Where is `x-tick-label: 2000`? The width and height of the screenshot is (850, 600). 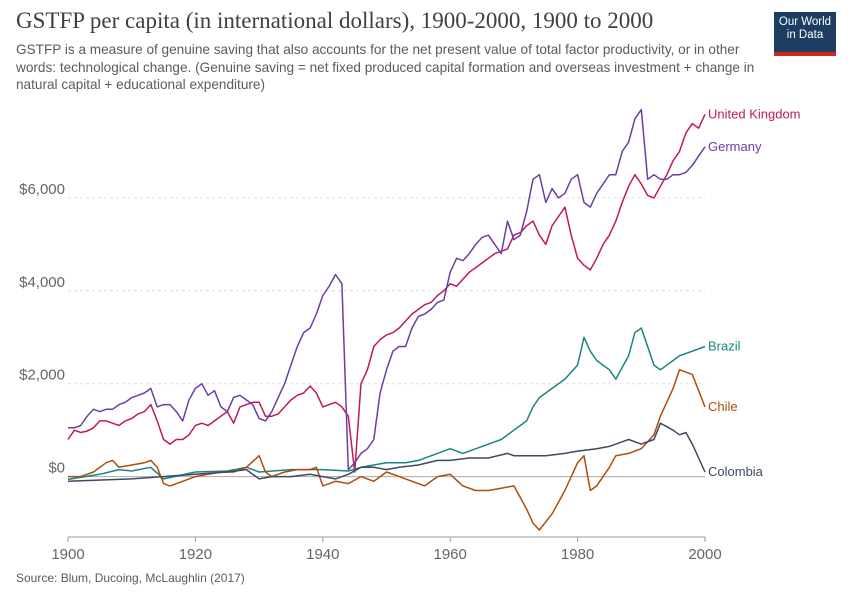 x-tick-label: 2000 is located at coordinates (704, 554).